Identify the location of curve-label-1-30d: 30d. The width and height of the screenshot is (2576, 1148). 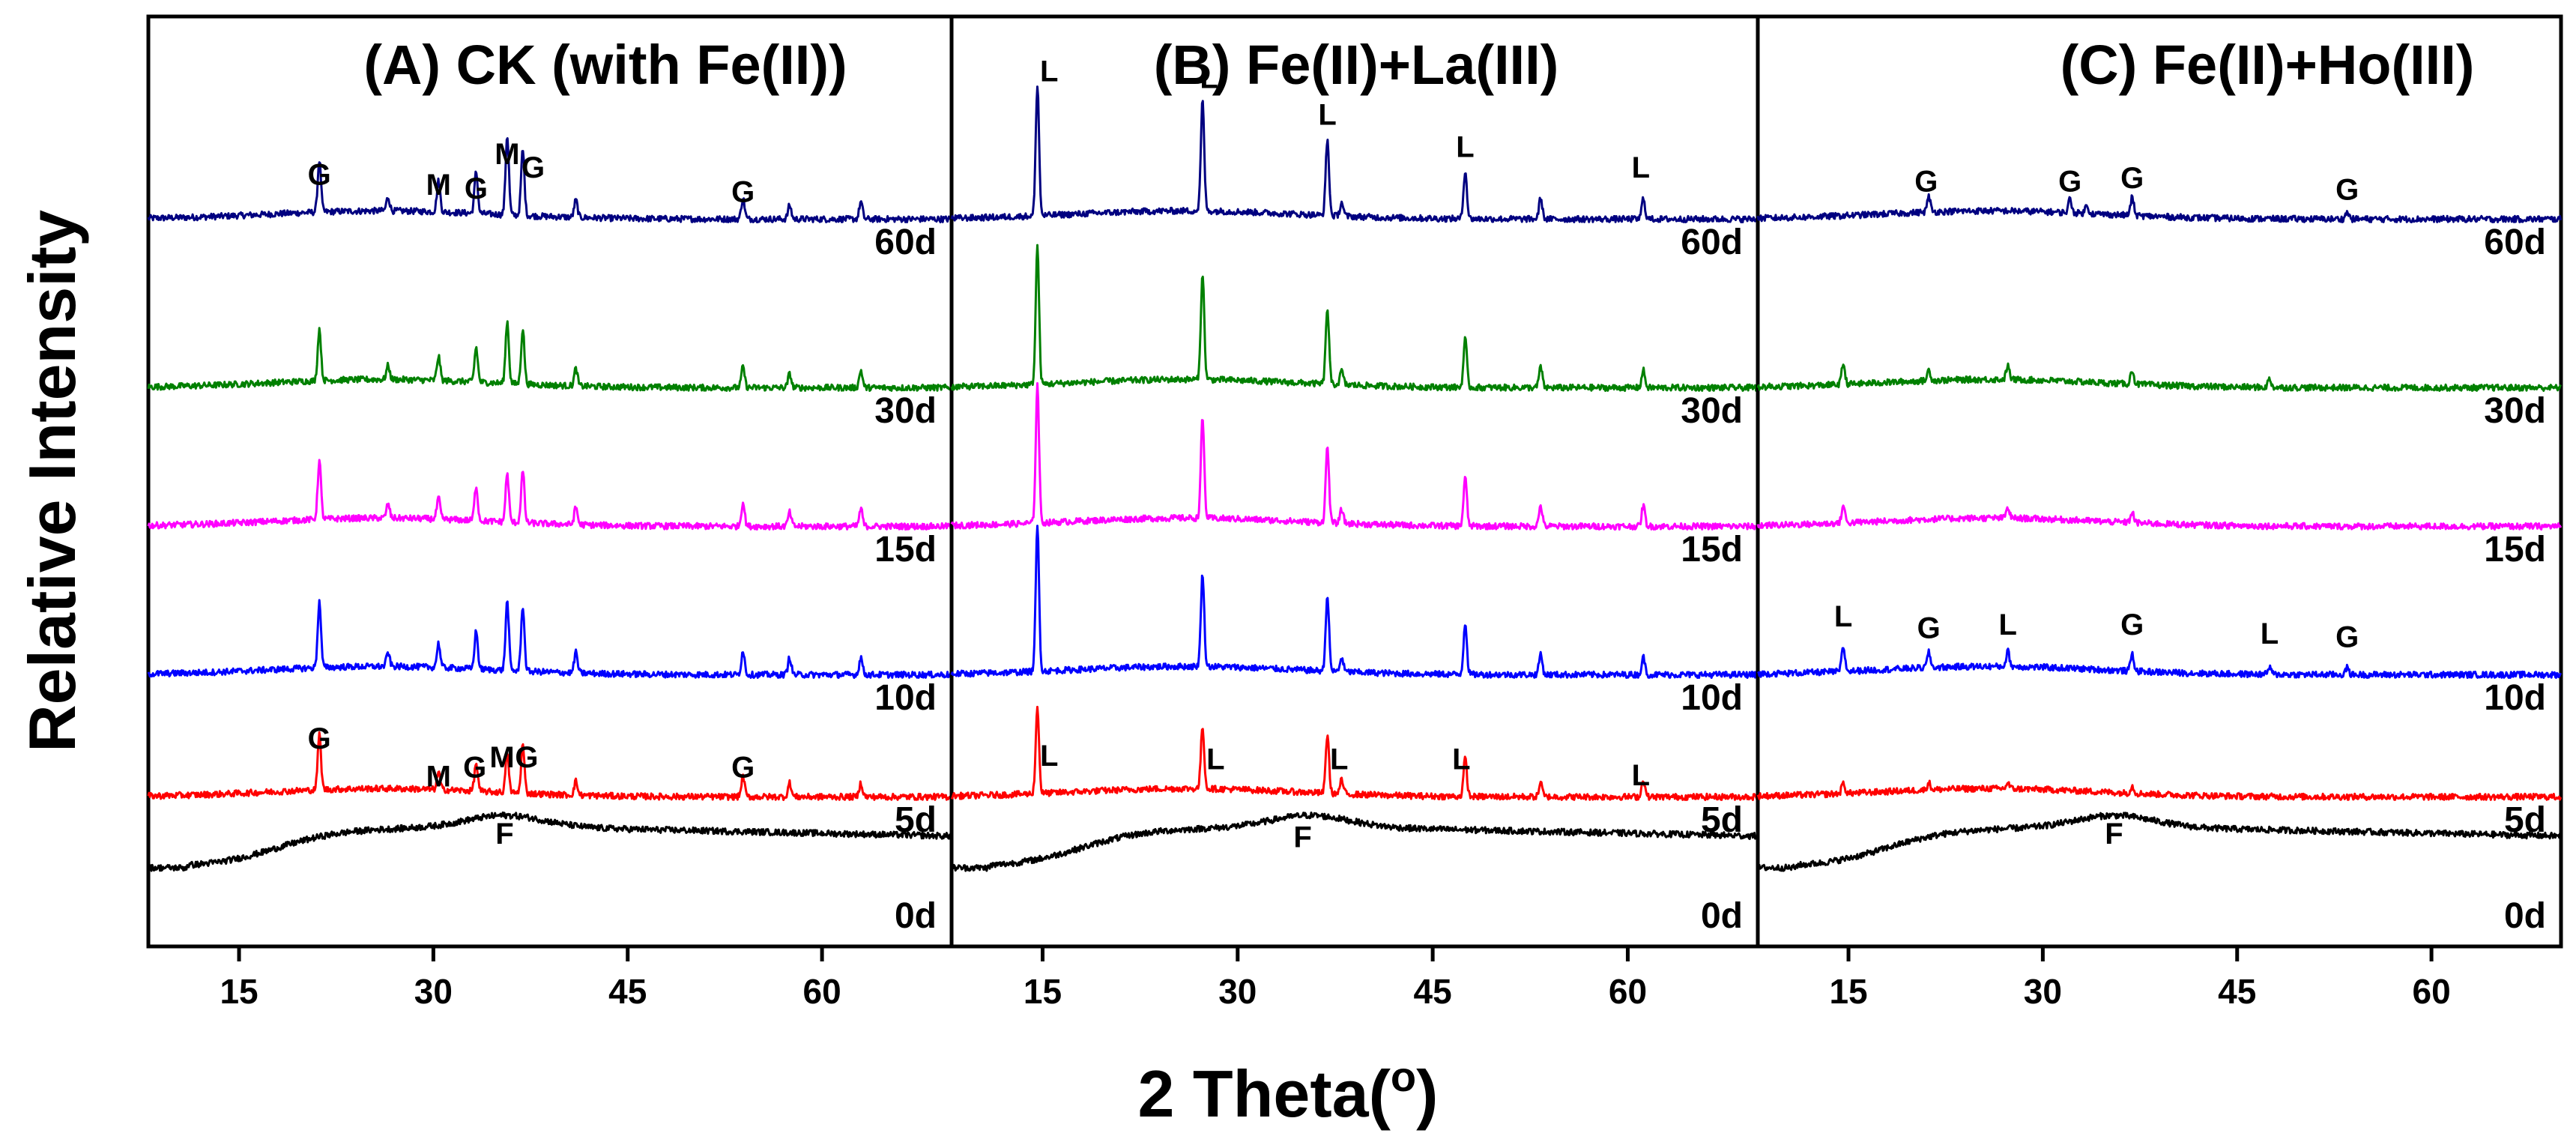
(1712, 411).